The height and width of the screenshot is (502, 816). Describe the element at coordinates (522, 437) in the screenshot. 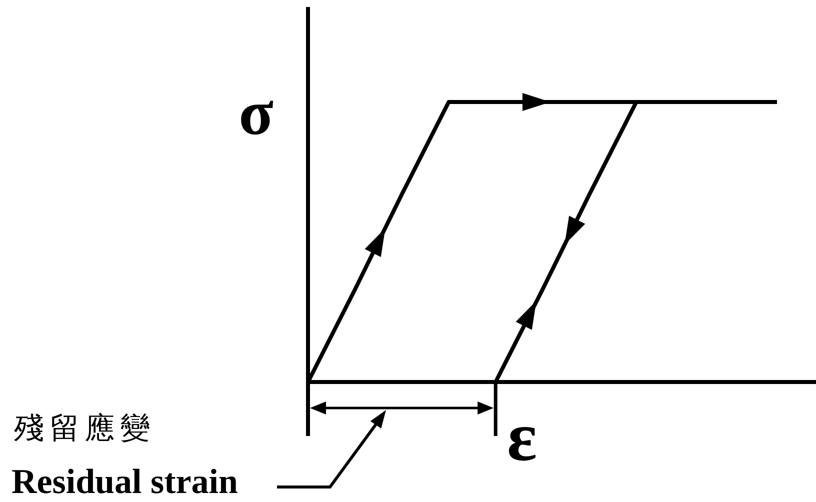

I see `x-axis-title: ε` at that location.